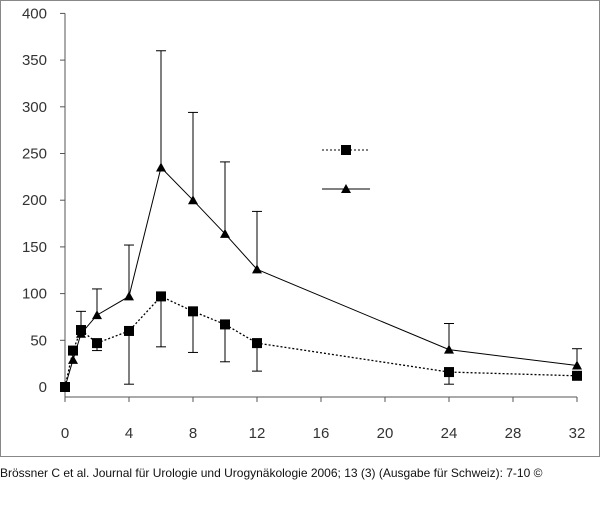 The height and width of the screenshot is (521, 600). I want to click on x-tick-label: 20, so click(385, 433).